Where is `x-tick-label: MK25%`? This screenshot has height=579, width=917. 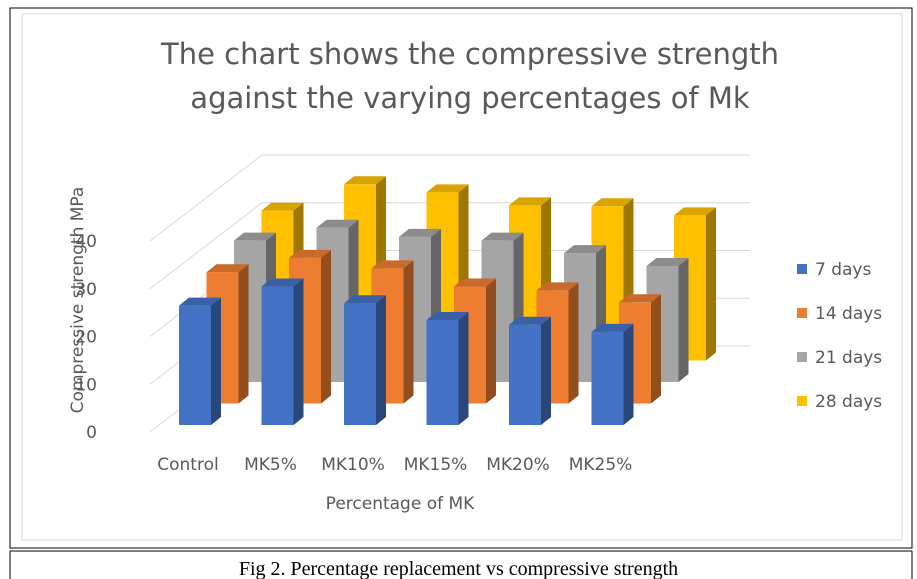
x-tick-label: MK25% is located at coordinates (601, 465).